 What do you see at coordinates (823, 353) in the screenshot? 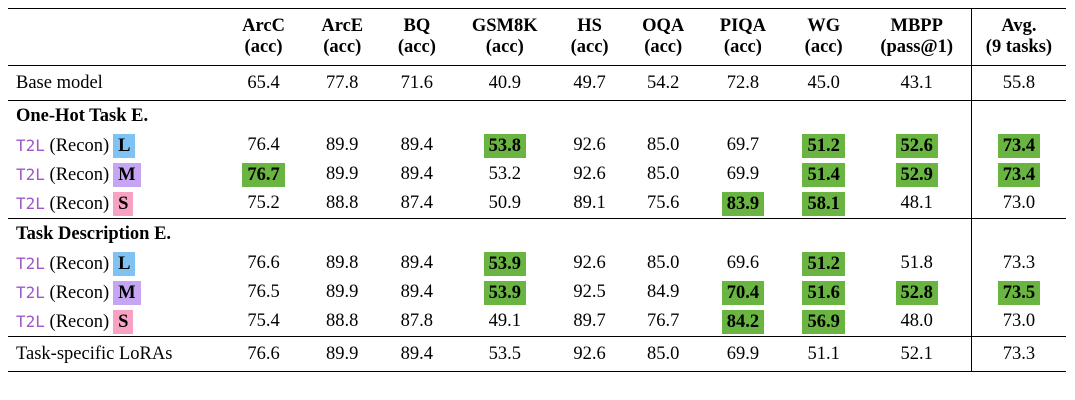
I see `value: 51.1` at bounding box center [823, 353].